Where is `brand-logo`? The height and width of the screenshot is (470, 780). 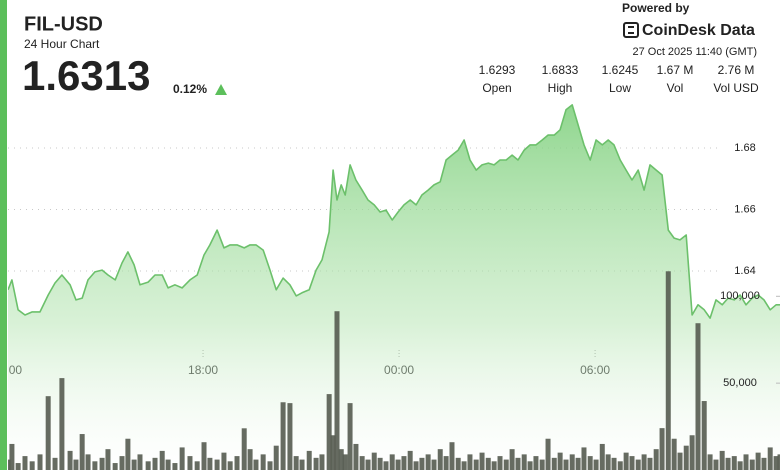 brand-logo is located at coordinates (631, 30).